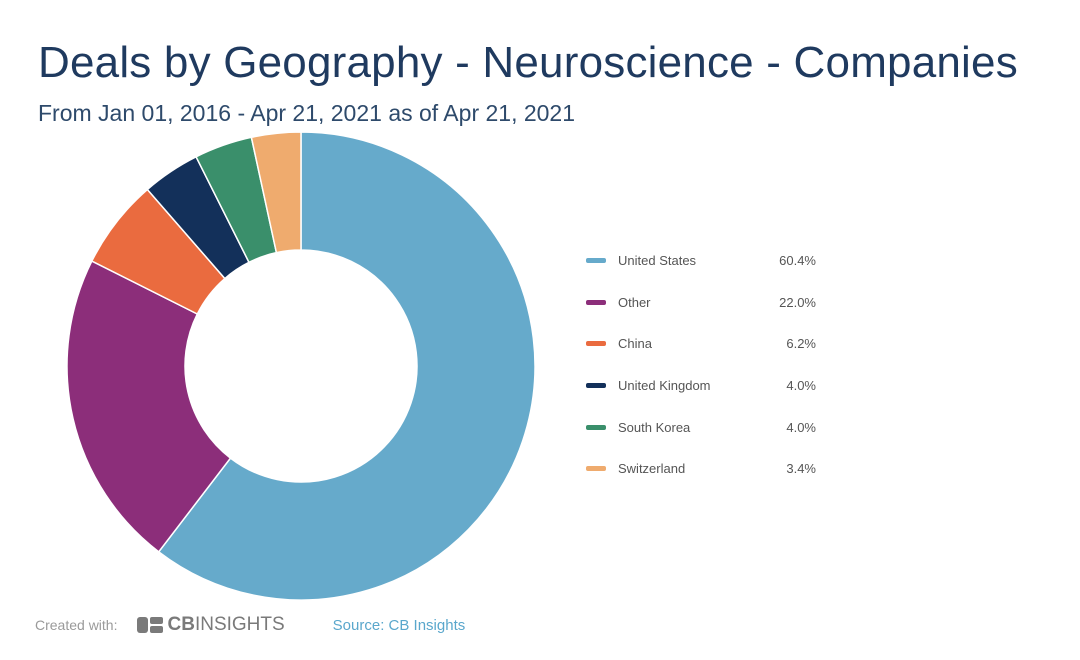 This screenshot has height=660, width=1080. Describe the element at coordinates (701, 427) in the screenshot. I see `legend-item-south-korea: South Korea 4.0%` at that location.